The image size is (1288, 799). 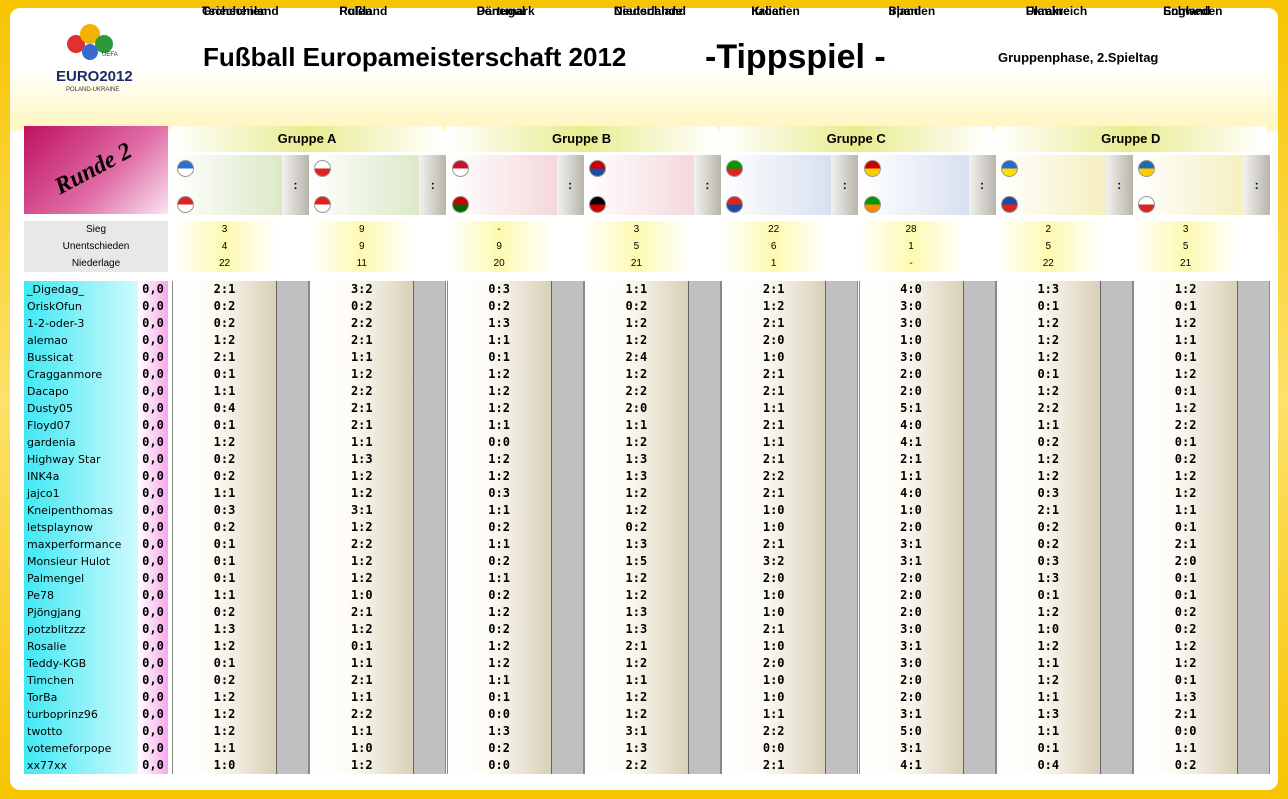 What do you see at coordinates (224, 408) in the screenshot?
I see `tip: 0:4` at bounding box center [224, 408].